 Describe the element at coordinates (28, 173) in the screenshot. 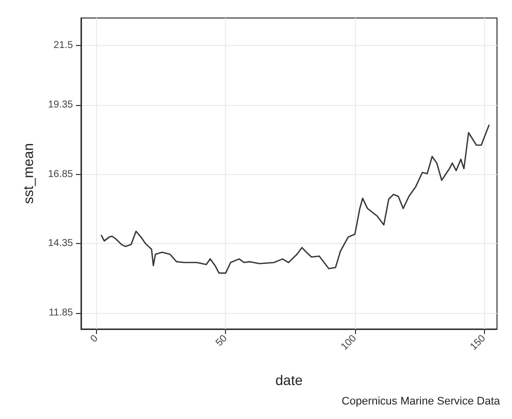

I see `y-axis-title: sst_mean` at that location.